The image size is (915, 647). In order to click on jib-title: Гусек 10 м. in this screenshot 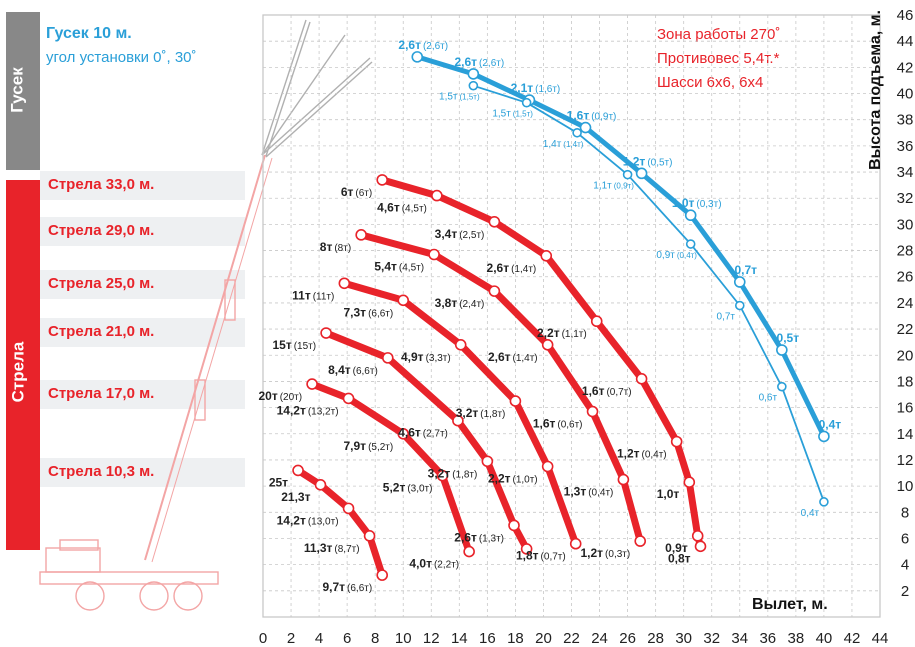, I will do `click(89, 33)`.